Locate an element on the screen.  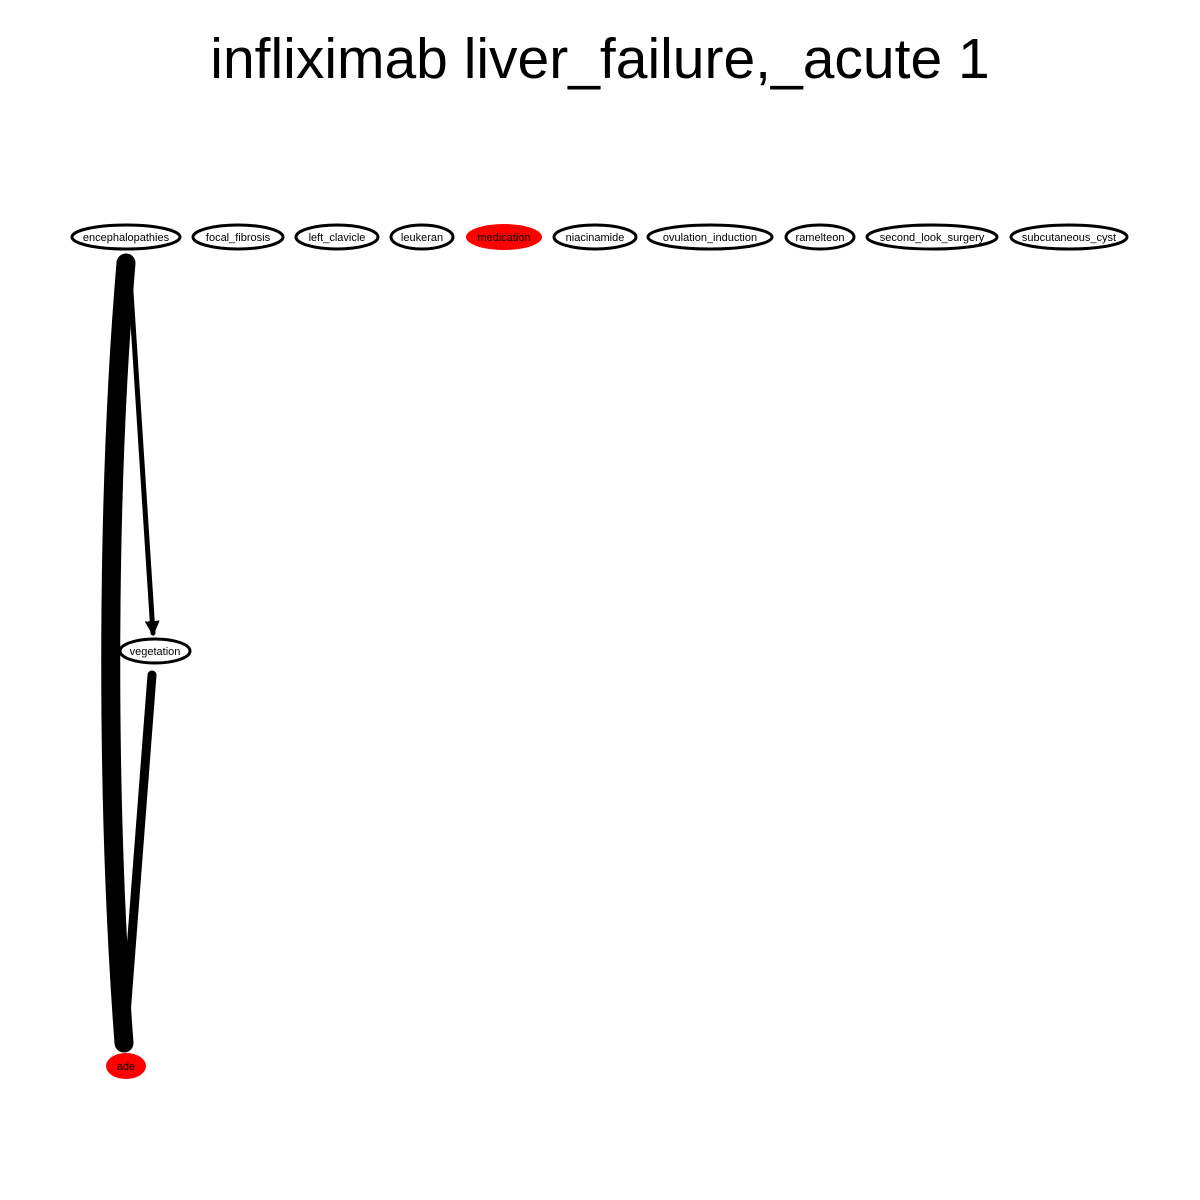
node-shape-ovulation_induction is located at coordinates (710, 237).